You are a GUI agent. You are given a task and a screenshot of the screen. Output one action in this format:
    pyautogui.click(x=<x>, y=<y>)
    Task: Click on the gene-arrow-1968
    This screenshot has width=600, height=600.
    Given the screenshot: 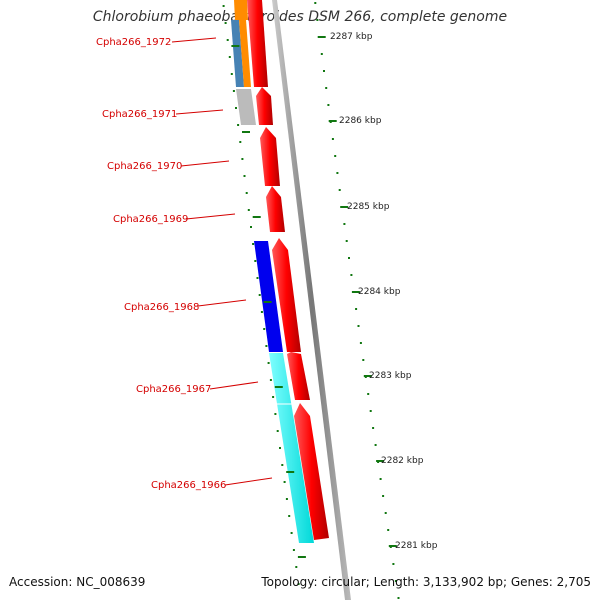 What is the action you would take?
    pyautogui.click(x=286, y=295)
    